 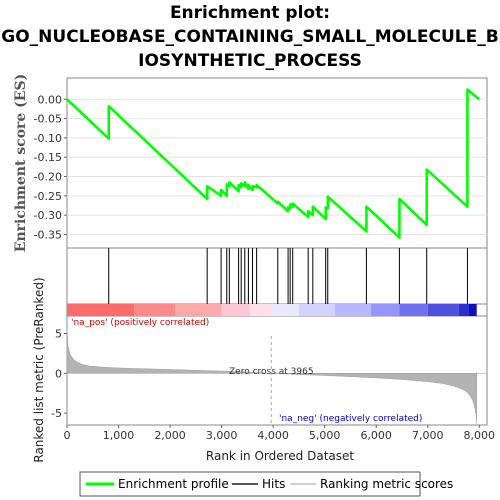 What do you see at coordinates (58, 334) in the screenshot?
I see `metric-tick-label: 5` at bounding box center [58, 334].